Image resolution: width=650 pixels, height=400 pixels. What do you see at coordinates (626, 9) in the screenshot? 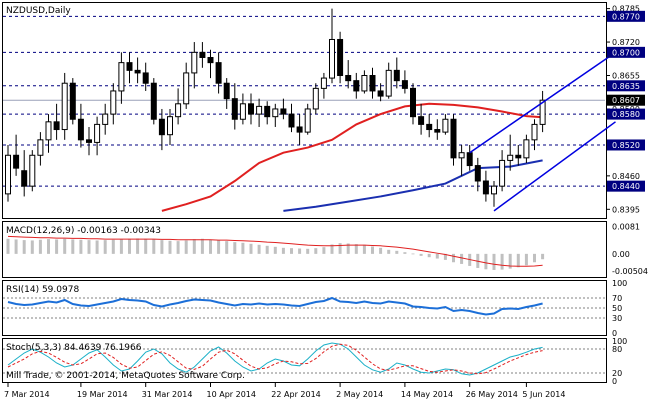
I see `price-tick-label: 0.8785` at bounding box center [626, 9].